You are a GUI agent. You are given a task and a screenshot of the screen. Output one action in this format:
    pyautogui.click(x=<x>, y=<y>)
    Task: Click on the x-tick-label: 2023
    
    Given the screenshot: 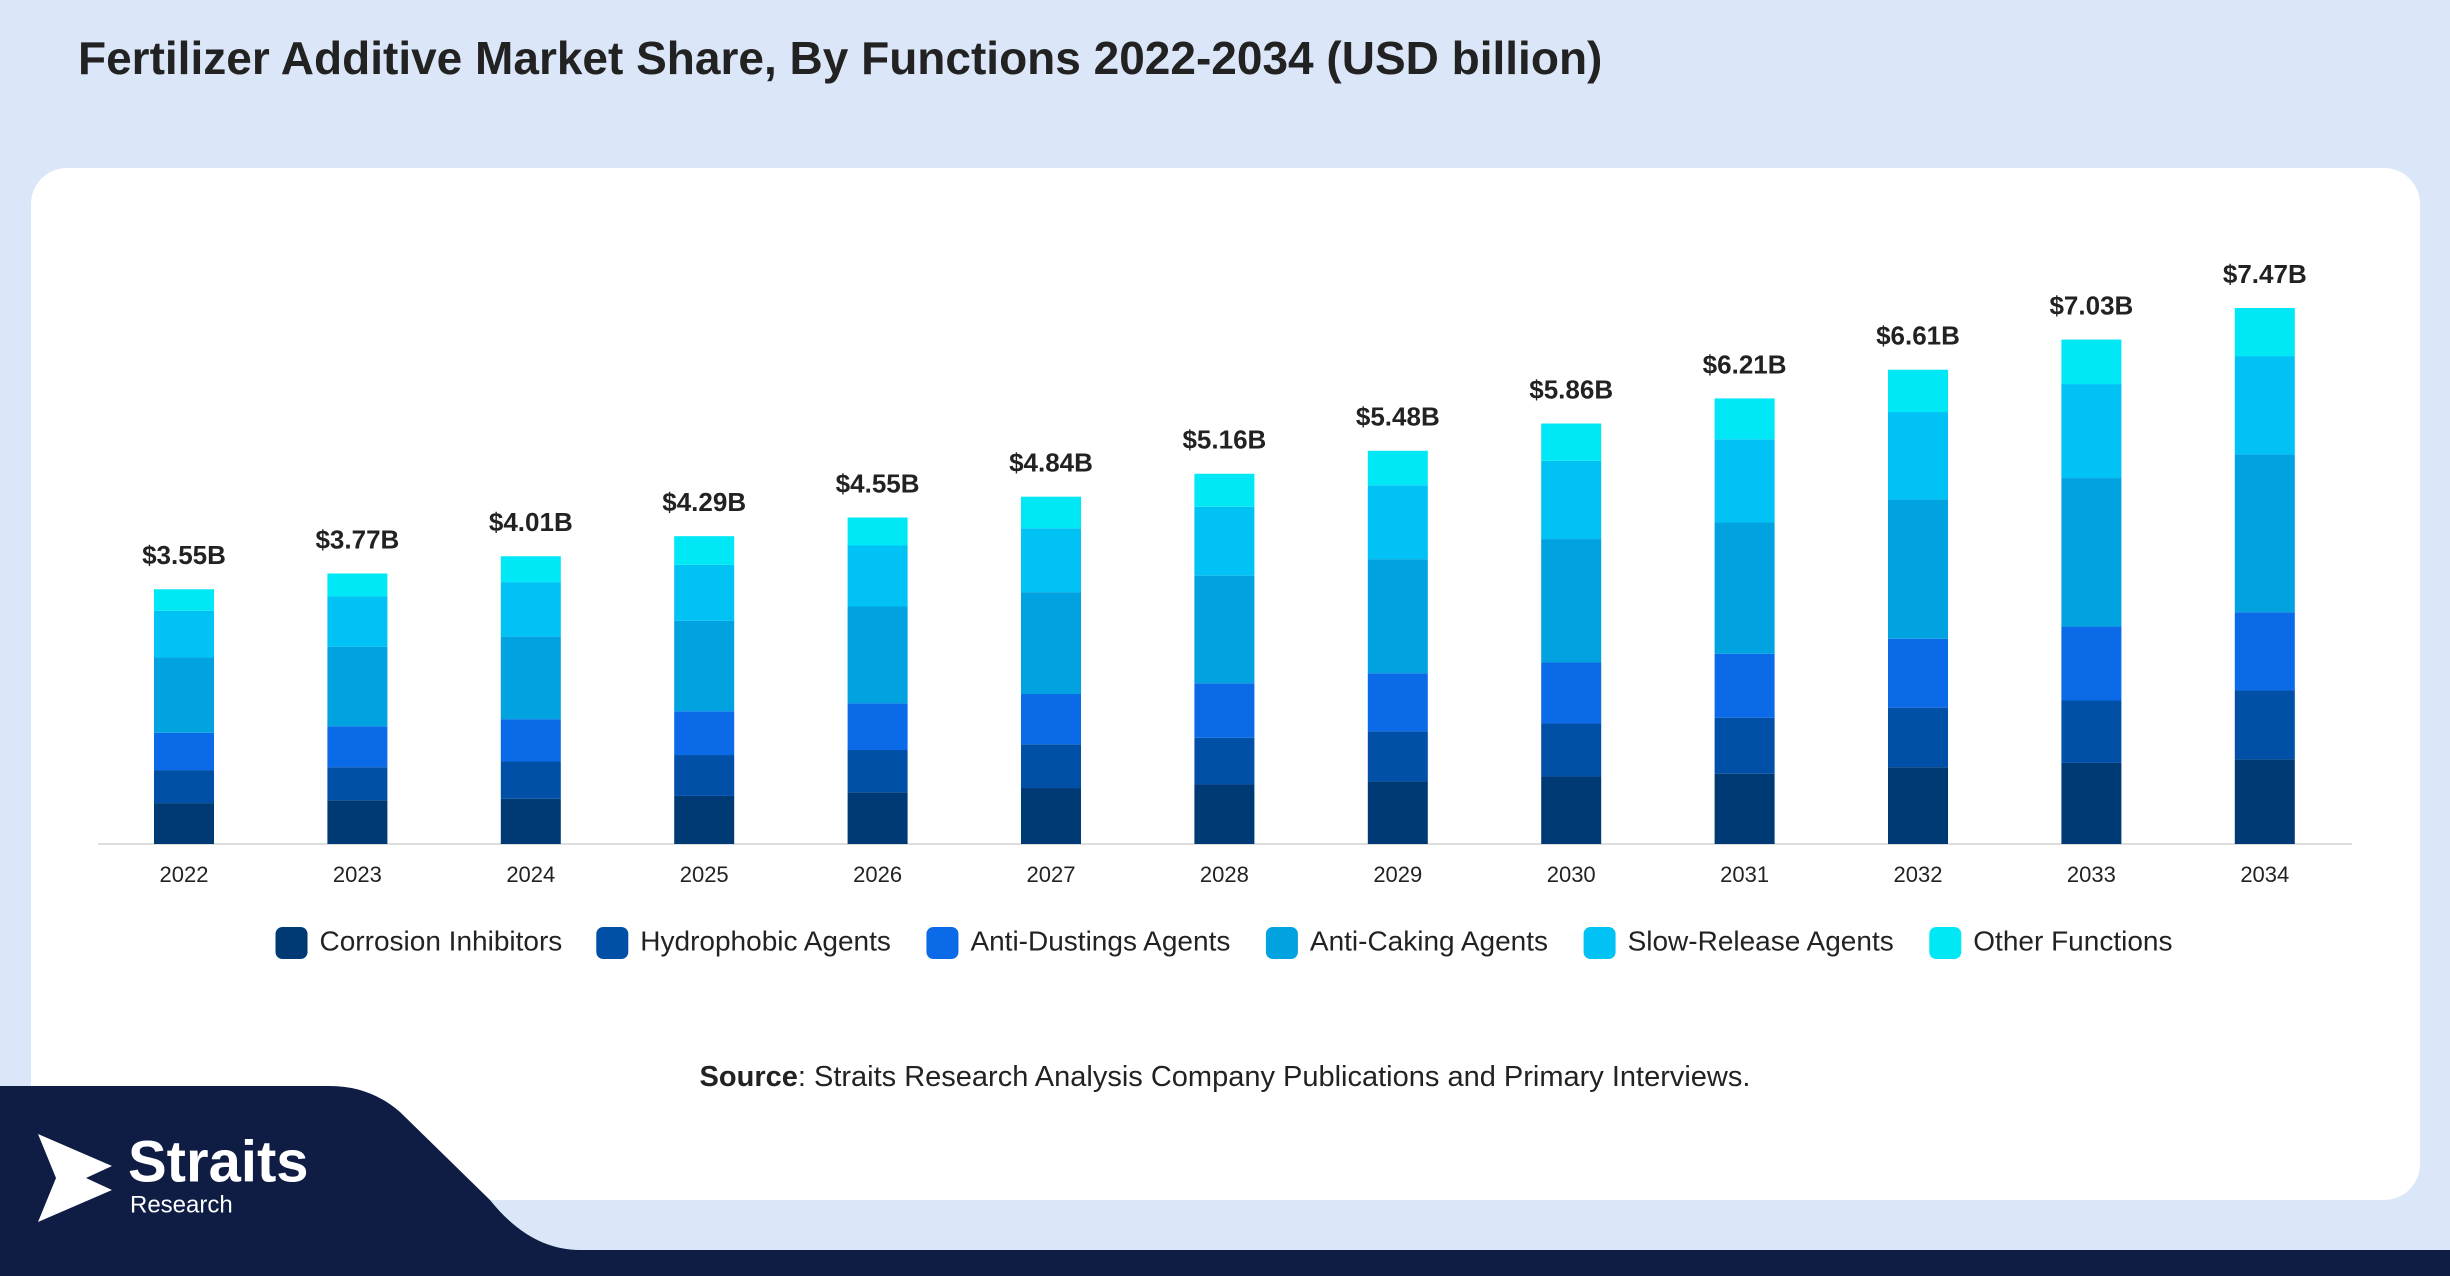 What is the action you would take?
    pyautogui.click(x=357, y=874)
    